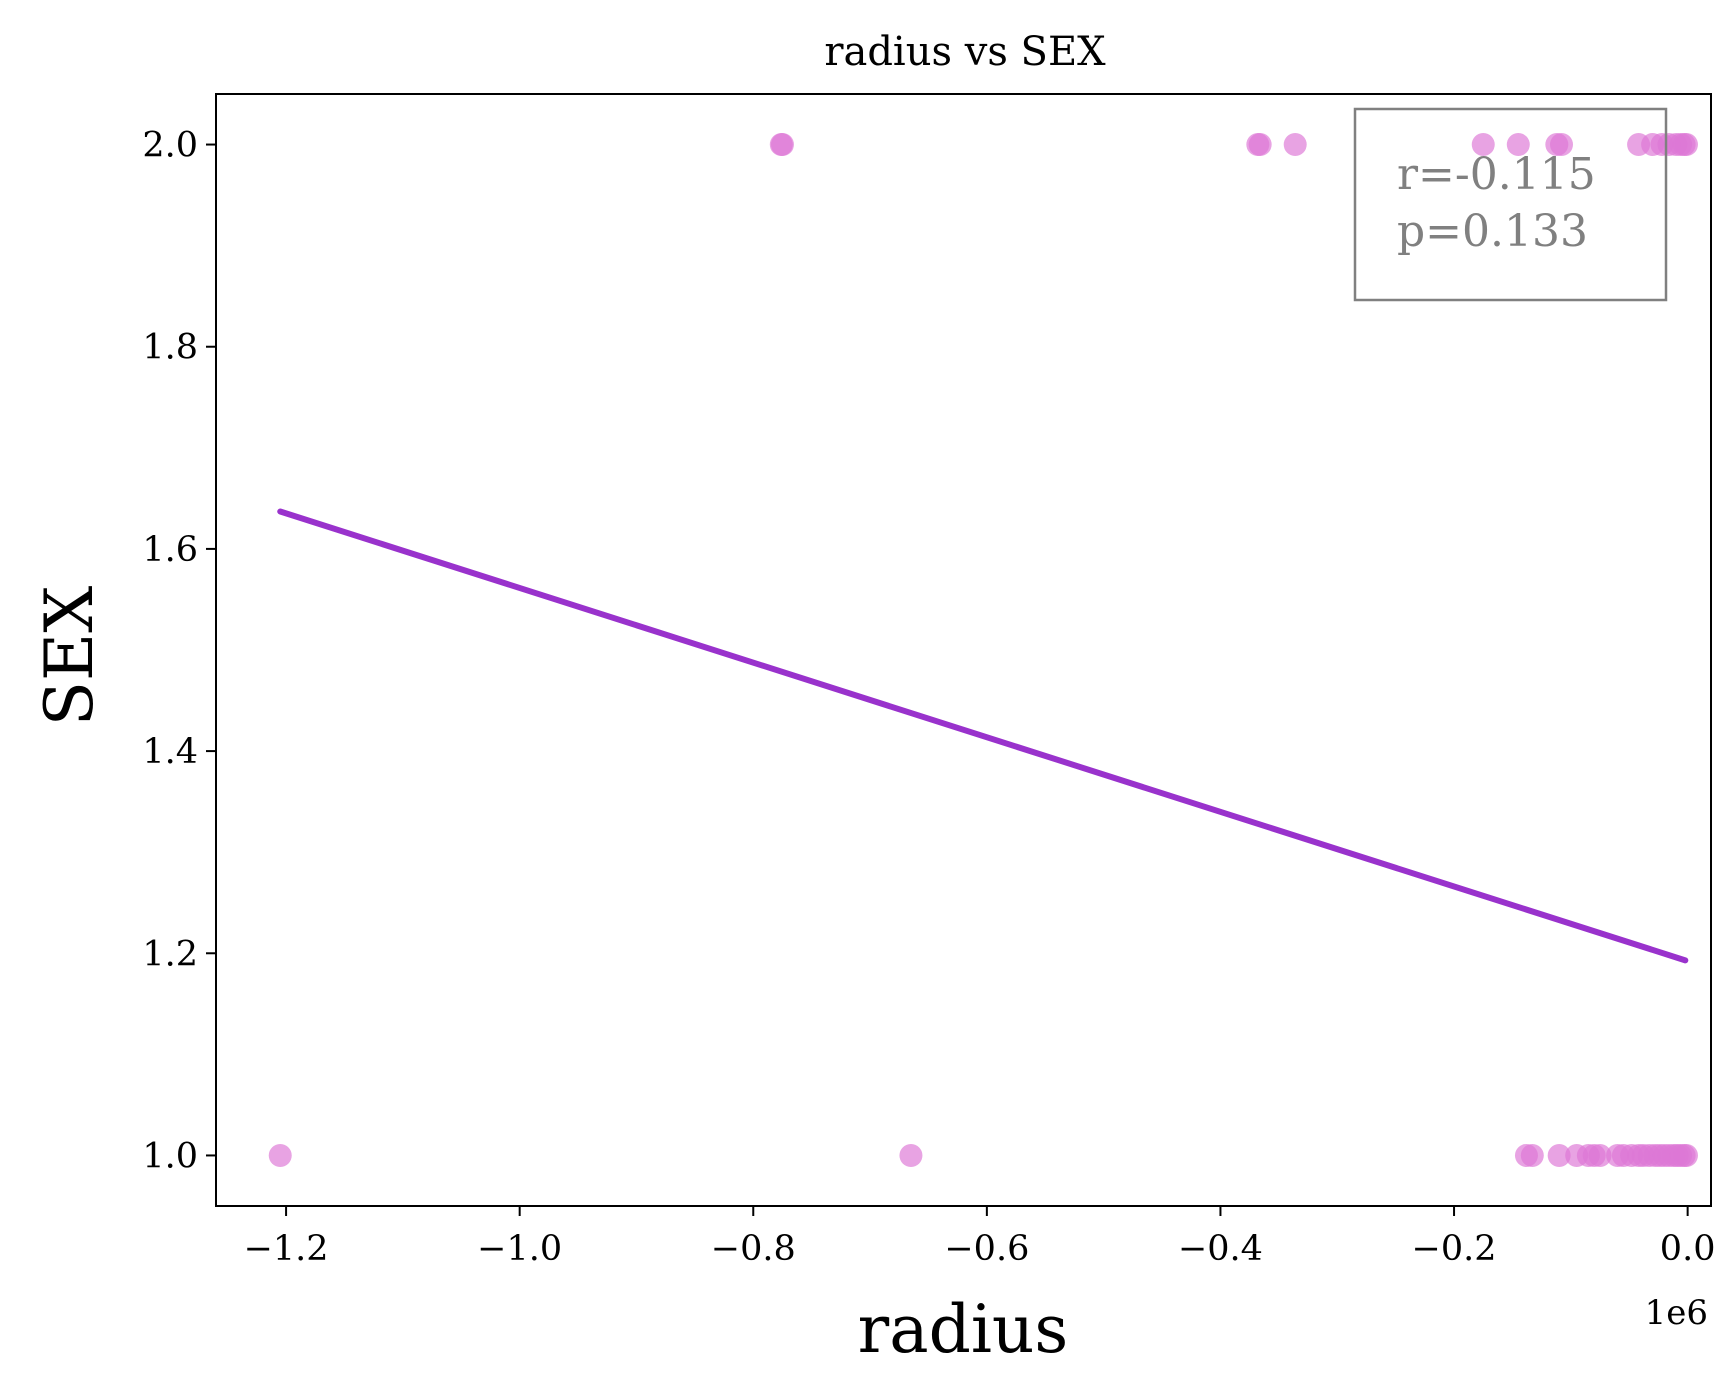  I want to click on y-axis-label: SEX, so click(69, 656).